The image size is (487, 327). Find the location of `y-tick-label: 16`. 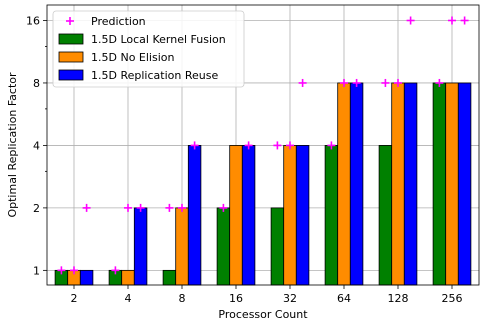

y-tick-label: 16 is located at coordinates (33, 20).